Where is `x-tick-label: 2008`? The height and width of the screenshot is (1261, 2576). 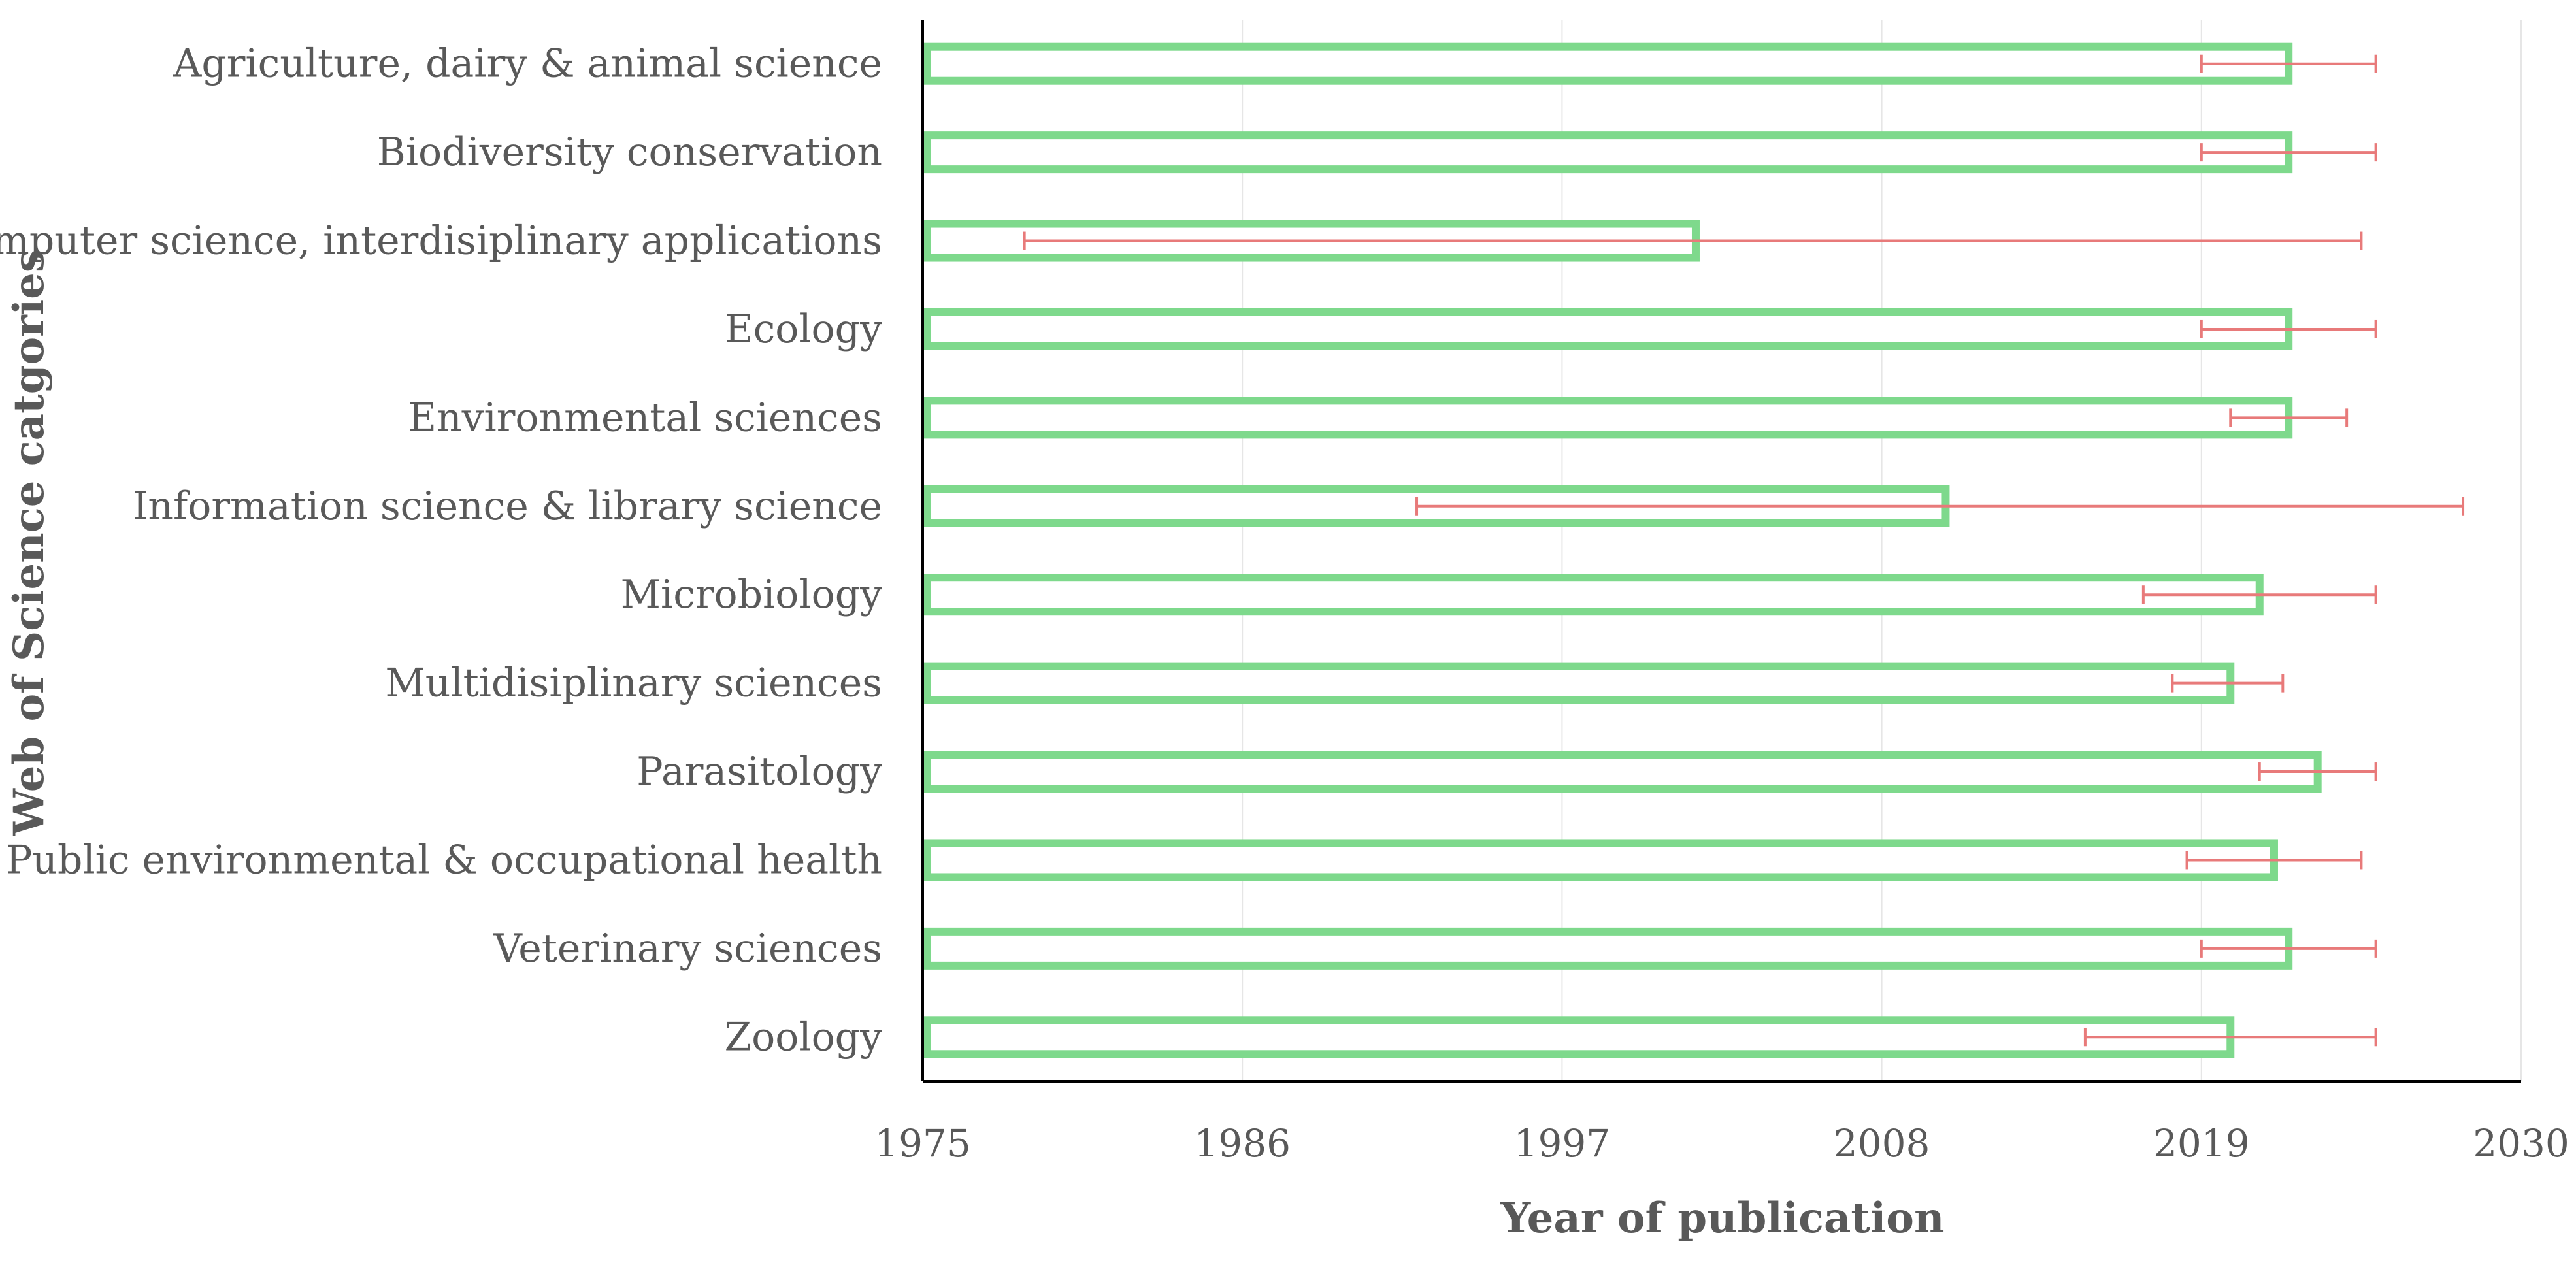 x-tick-label: 2008 is located at coordinates (1882, 1143).